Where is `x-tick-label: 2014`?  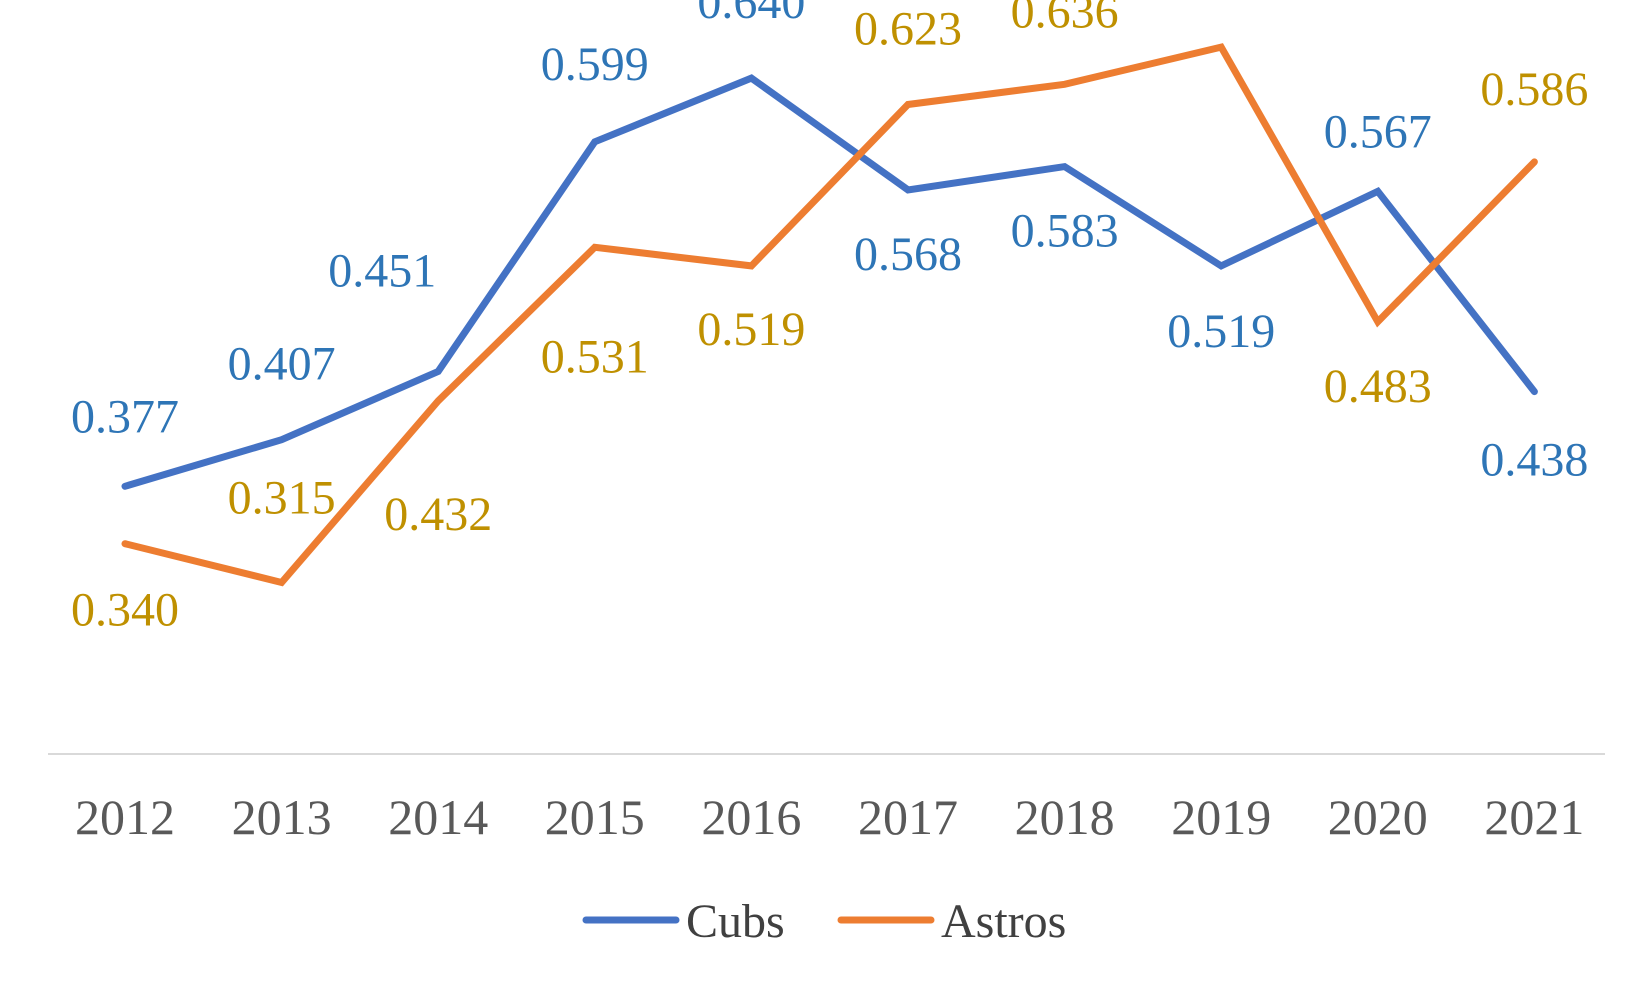
x-tick-label: 2014 is located at coordinates (438, 817).